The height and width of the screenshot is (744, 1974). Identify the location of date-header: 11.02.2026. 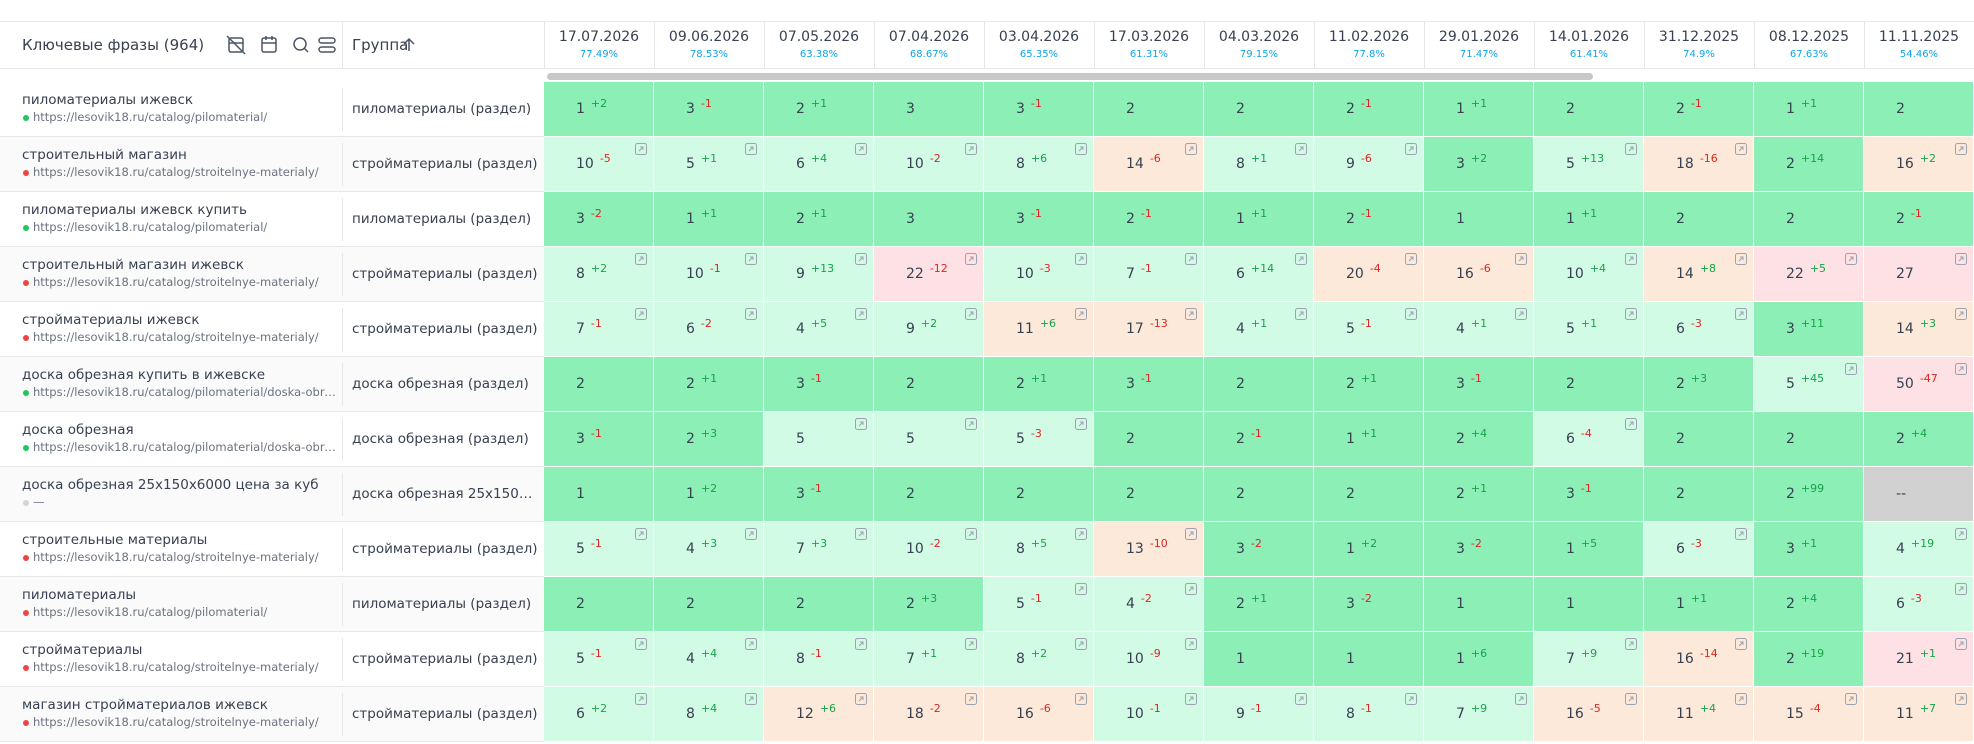
(1369, 37).